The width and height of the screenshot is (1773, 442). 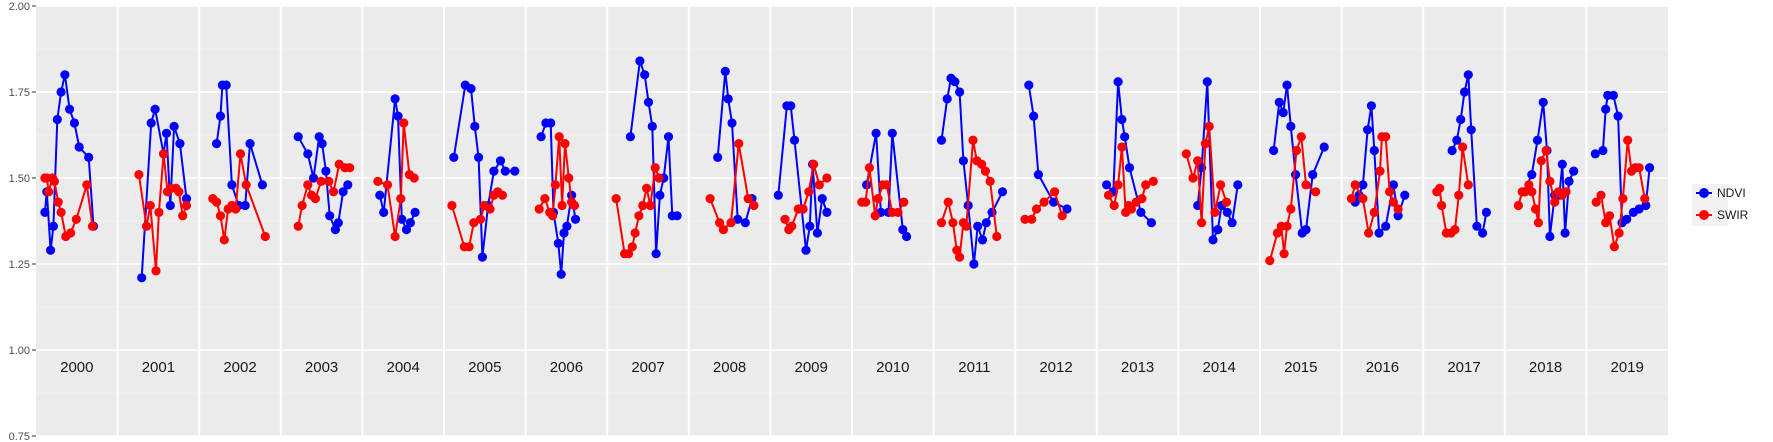 What do you see at coordinates (1710, 205) in the screenshot?
I see `legend-key-background` at bounding box center [1710, 205].